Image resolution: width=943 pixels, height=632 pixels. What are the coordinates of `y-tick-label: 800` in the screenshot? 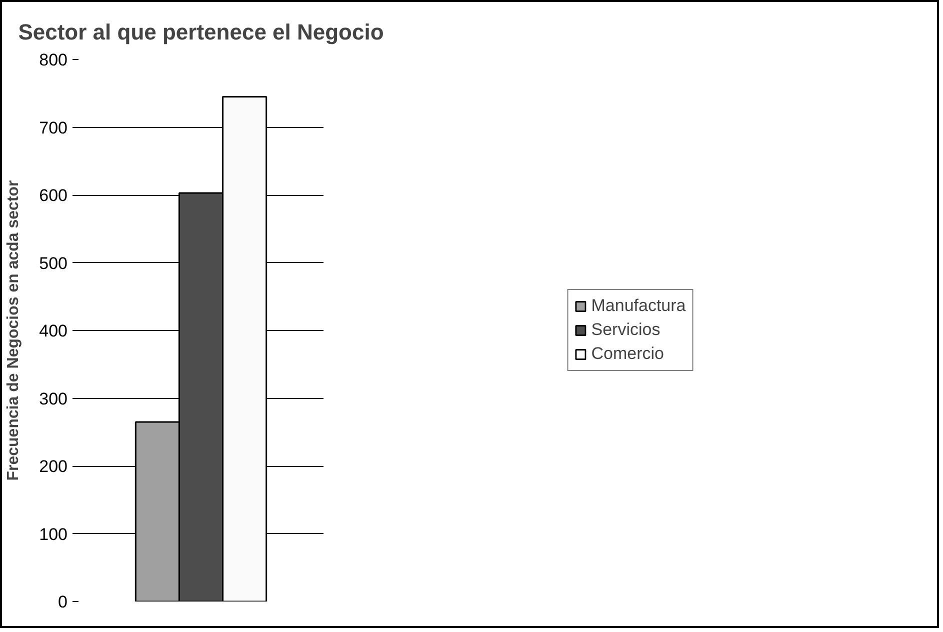 It's located at (53, 60).